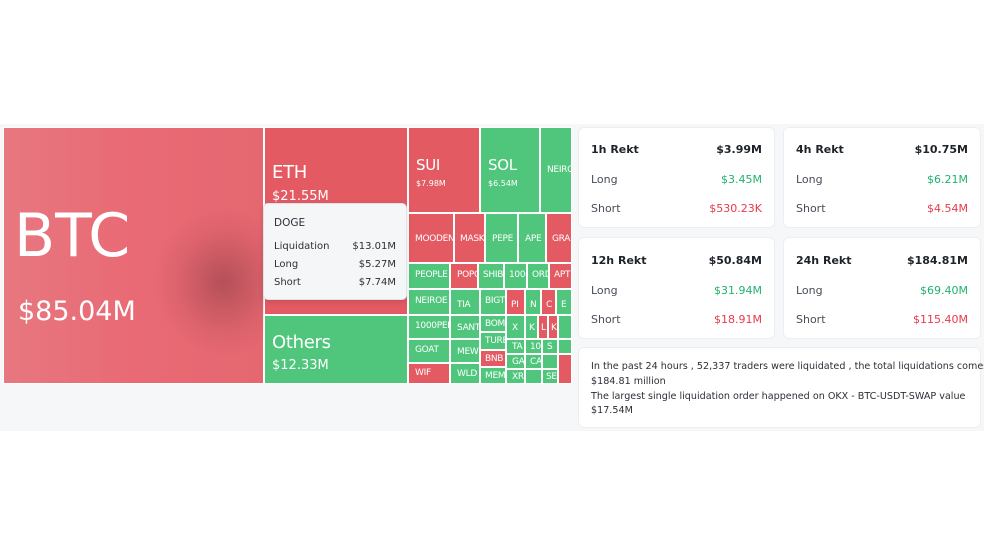  I want to click on tile-tia: TIA, so click(465, 302).